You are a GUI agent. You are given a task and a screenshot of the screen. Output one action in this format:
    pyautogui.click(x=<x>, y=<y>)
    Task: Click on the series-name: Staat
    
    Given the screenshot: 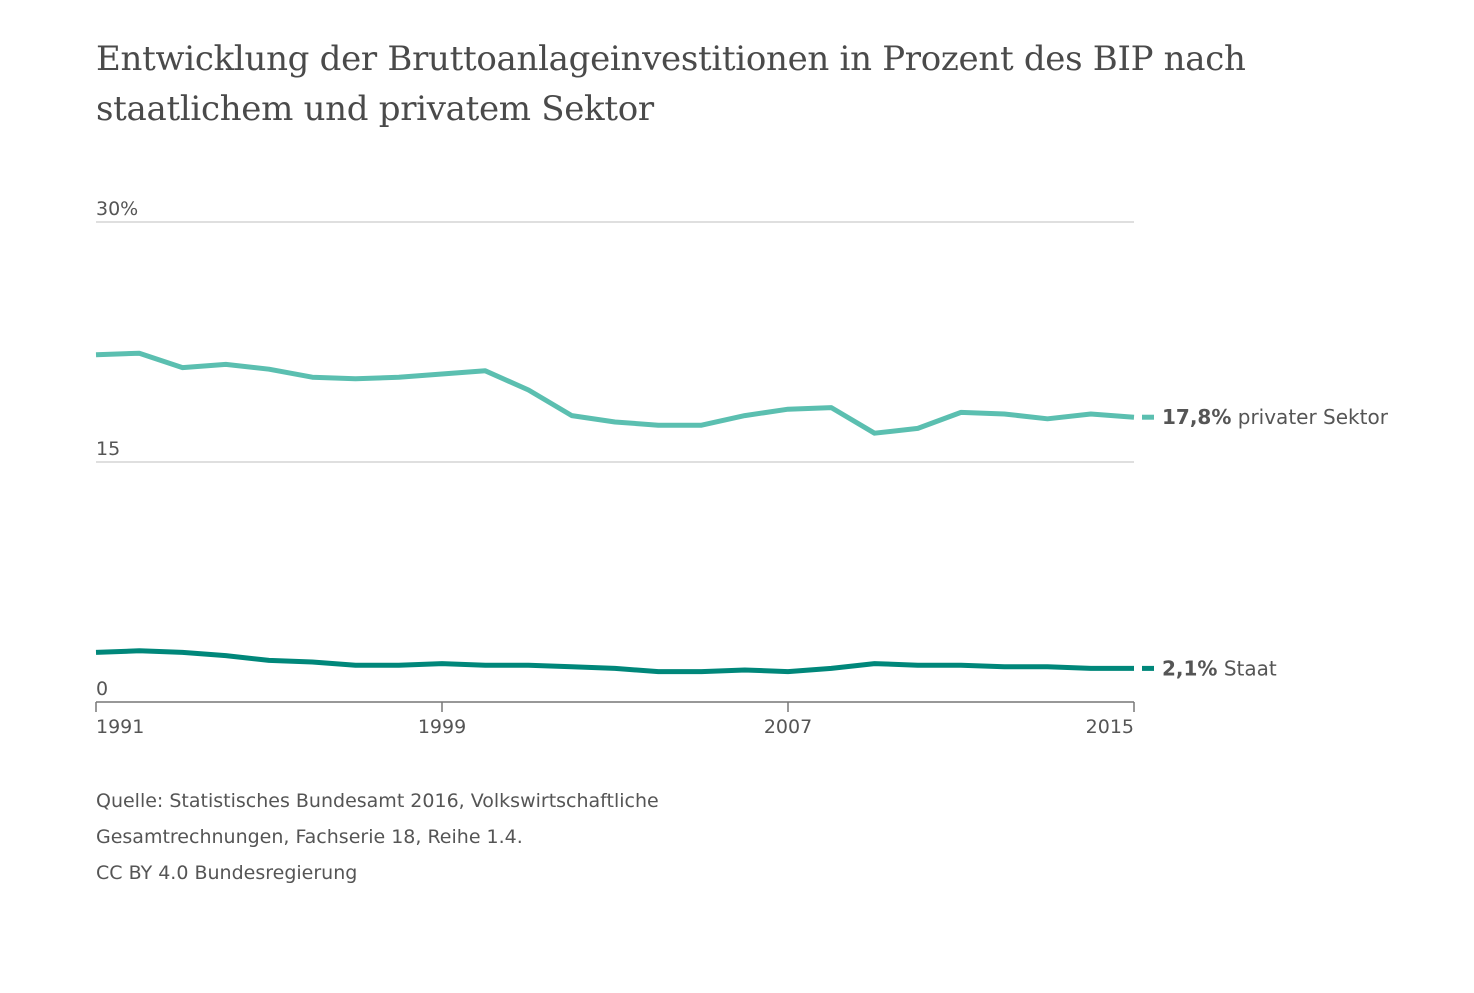 What is the action you would take?
    pyautogui.click(x=1246, y=668)
    